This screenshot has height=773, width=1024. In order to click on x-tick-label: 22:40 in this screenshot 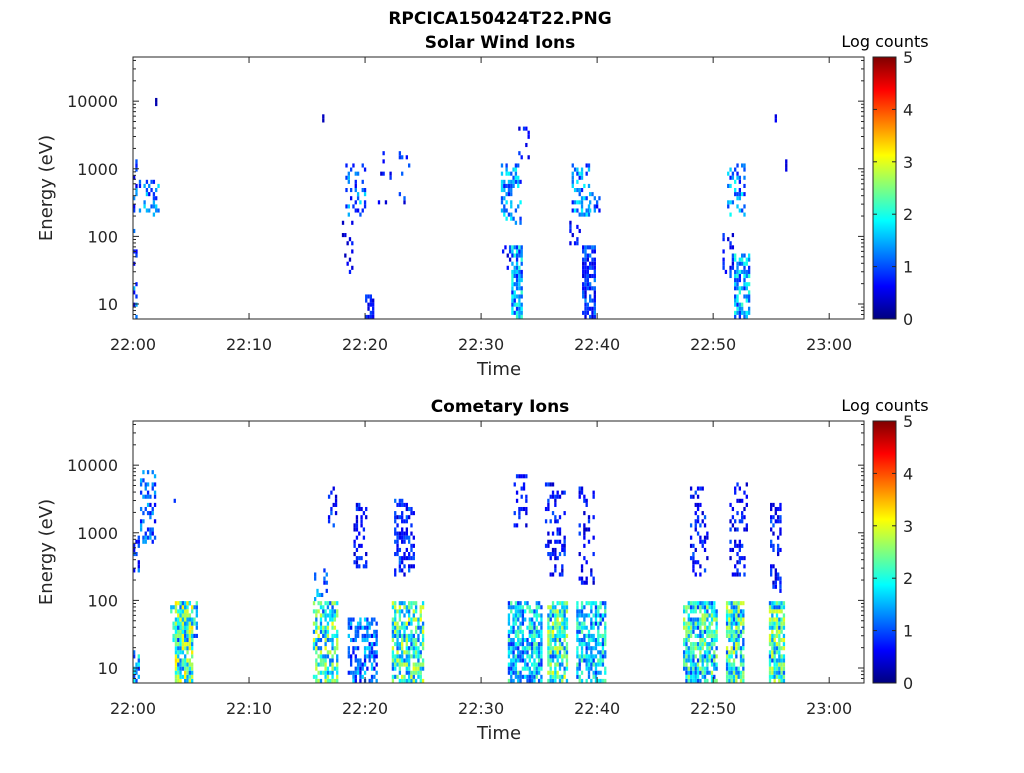, I will do `click(597, 708)`.